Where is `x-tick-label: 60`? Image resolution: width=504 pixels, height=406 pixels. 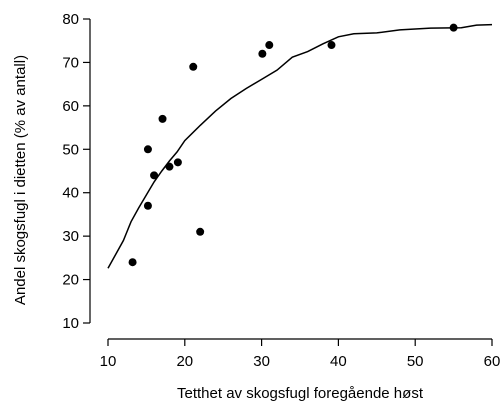
x-tick-label: 60 is located at coordinates (492, 361).